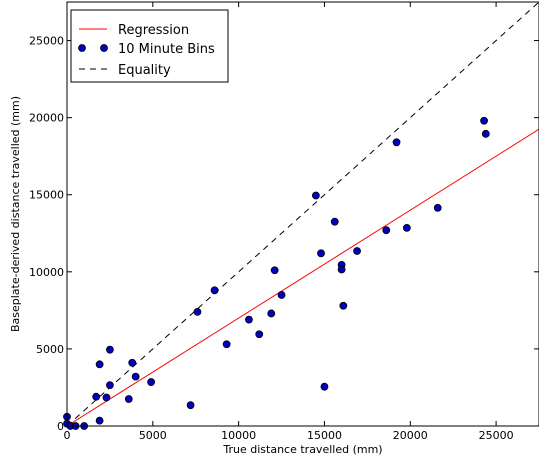  What do you see at coordinates (46, 195) in the screenshot?
I see `y-tick-label: 15000` at bounding box center [46, 195].